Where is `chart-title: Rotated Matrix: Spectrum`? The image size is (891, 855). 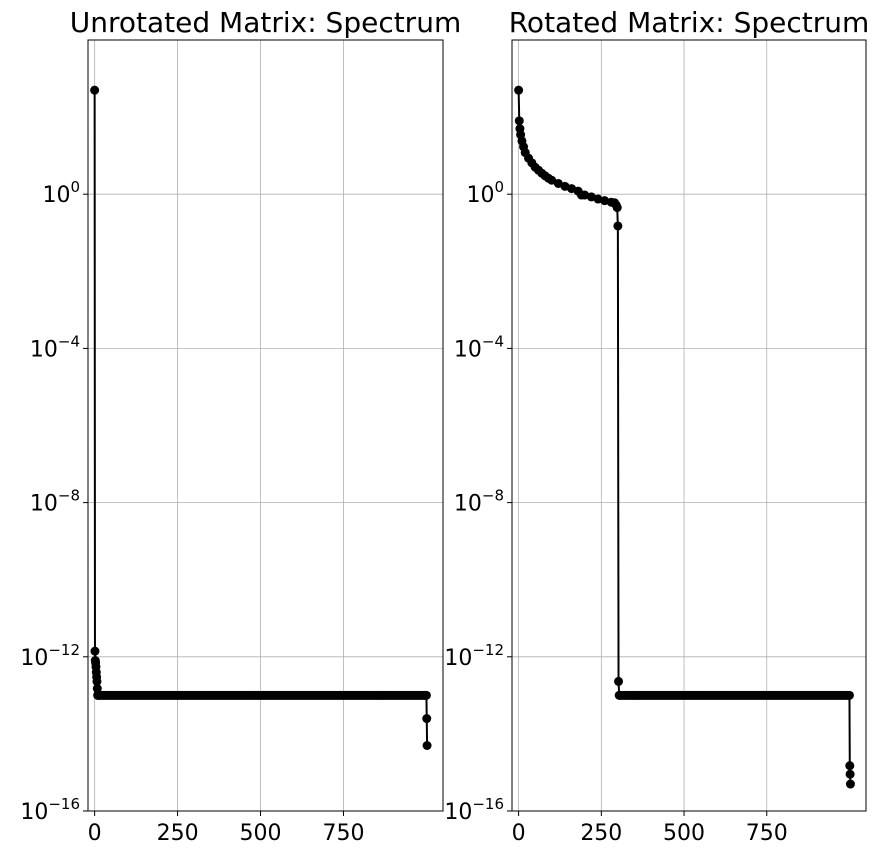
chart-title: Rotated Matrix: Spectrum is located at coordinates (689, 22).